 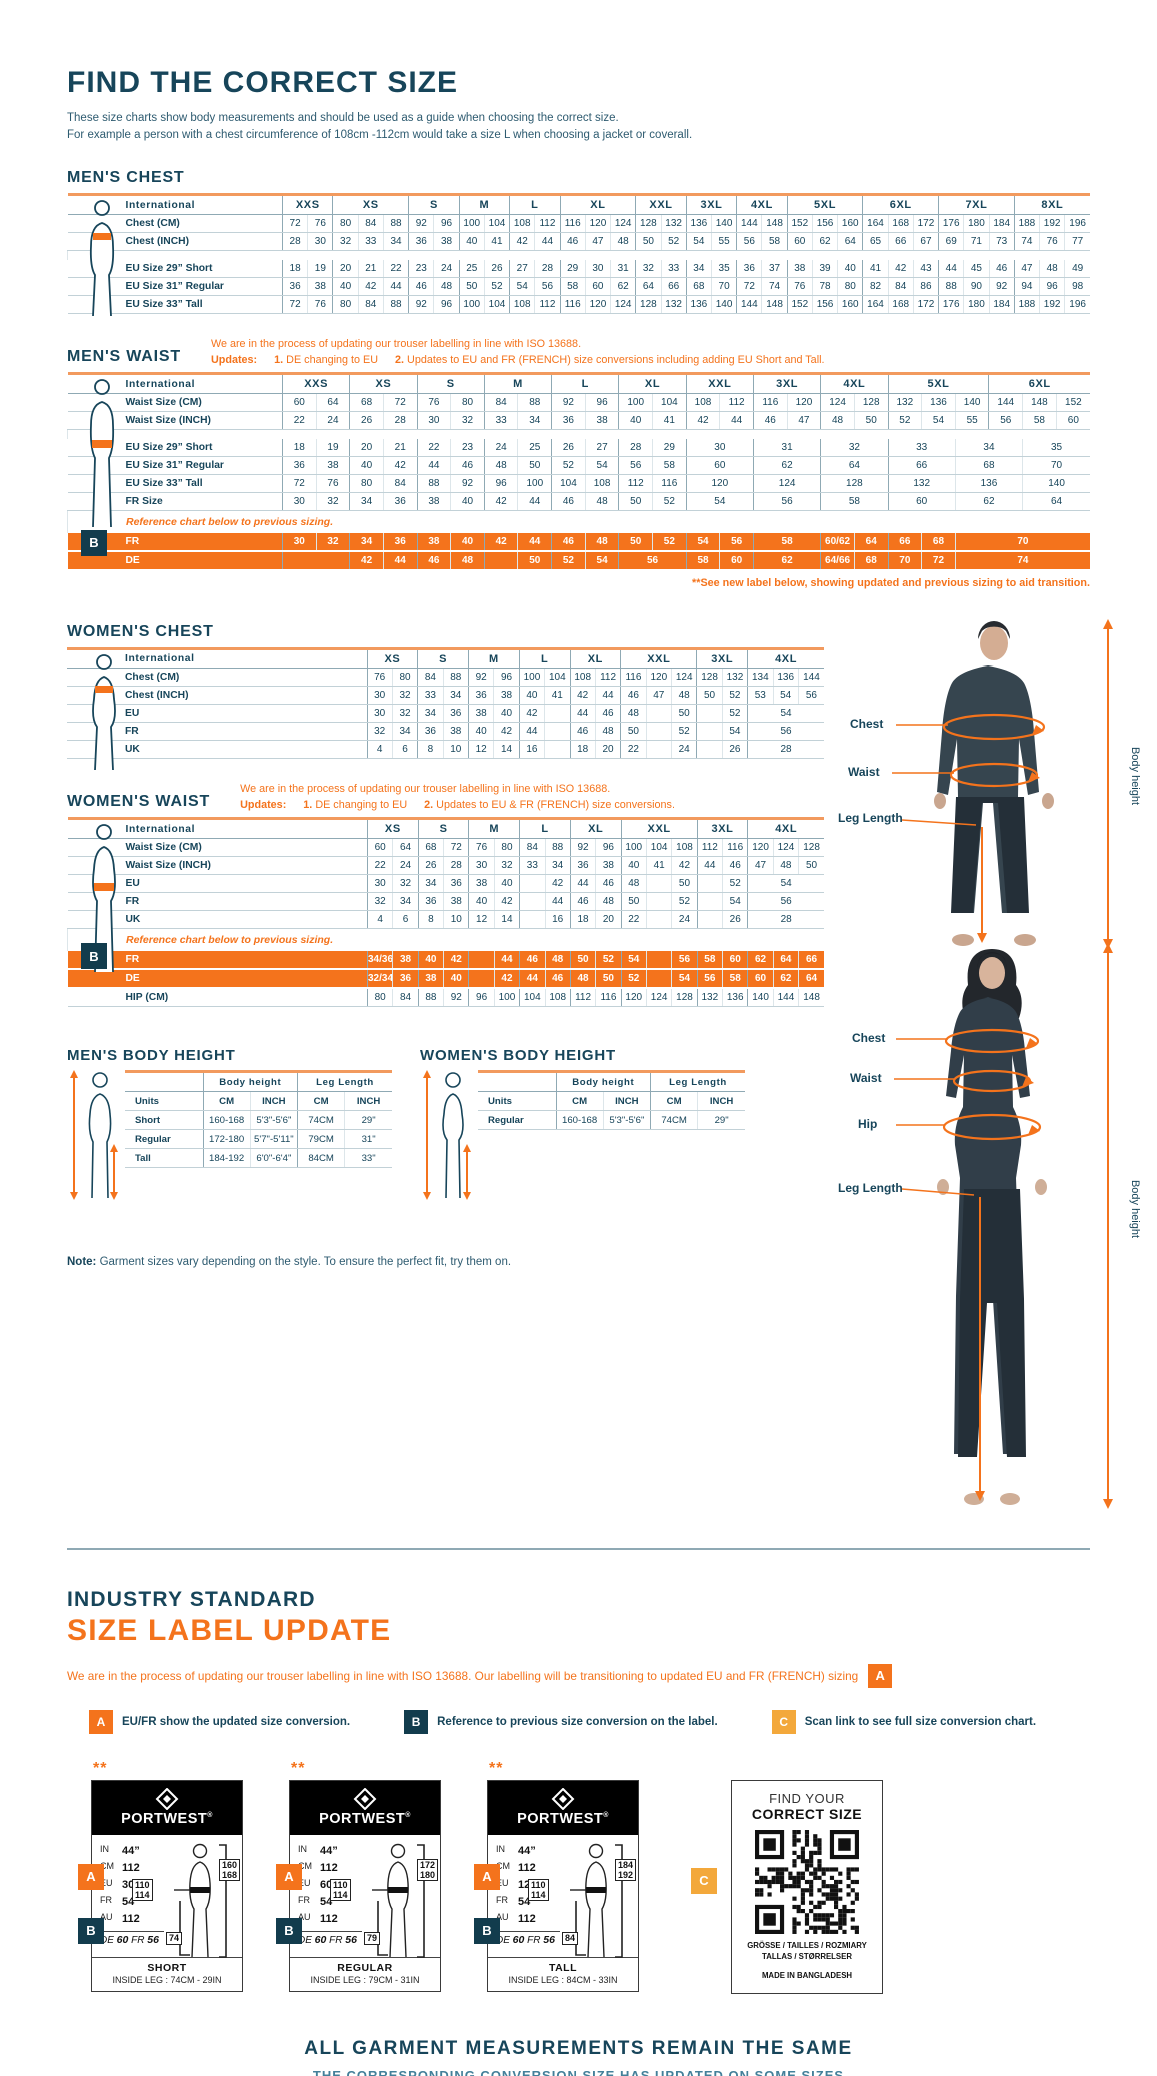 I want to click on updates-label: Updates:, so click(x=263, y=804).